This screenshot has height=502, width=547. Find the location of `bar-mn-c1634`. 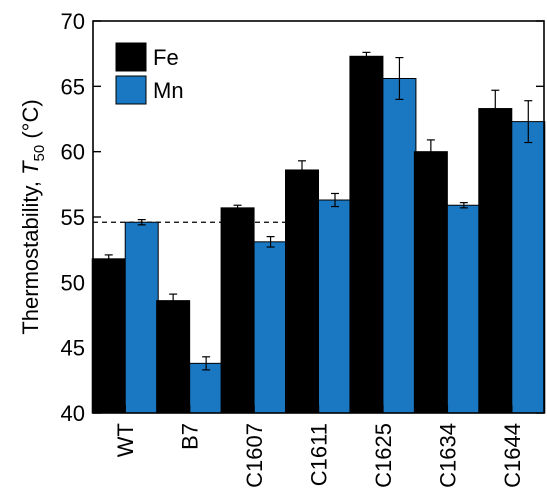

bar-mn-c1634 is located at coordinates (463, 309).